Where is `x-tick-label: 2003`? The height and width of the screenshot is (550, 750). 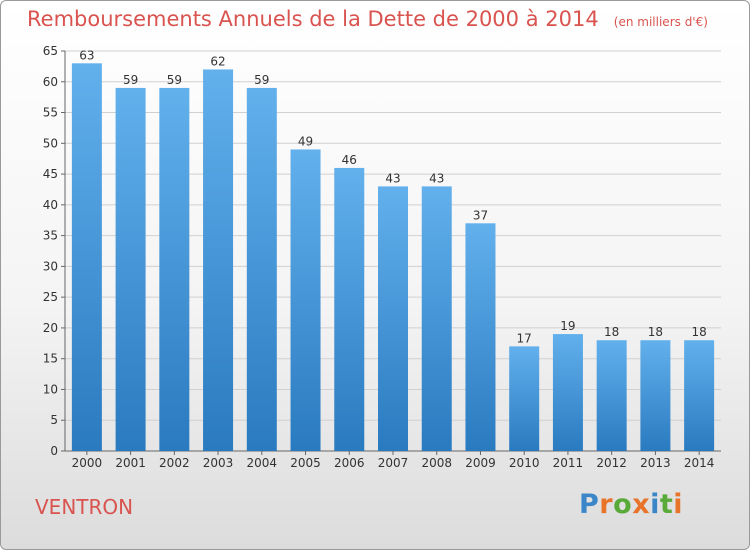 x-tick-label: 2003 is located at coordinates (218, 463).